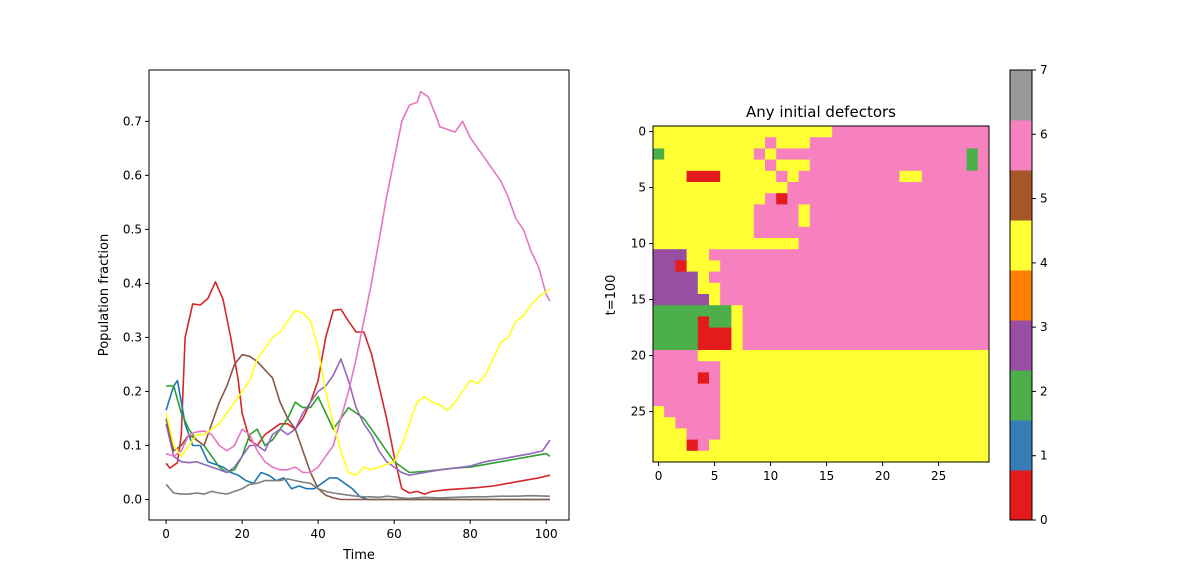 Image resolution: width=1192 pixels, height=583 pixels. Describe the element at coordinates (882, 476) in the screenshot. I see `heatmap-x-tick-label-4: 20` at that location.